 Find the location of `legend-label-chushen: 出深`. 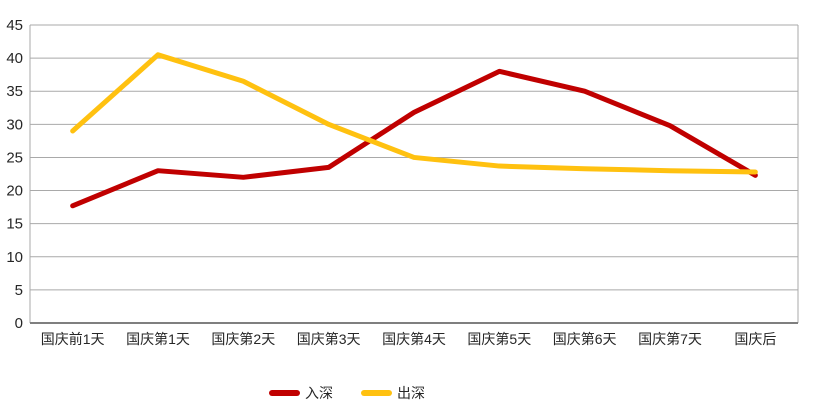

legend-label-chushen: 出深 is located at coordinates (411, 393).